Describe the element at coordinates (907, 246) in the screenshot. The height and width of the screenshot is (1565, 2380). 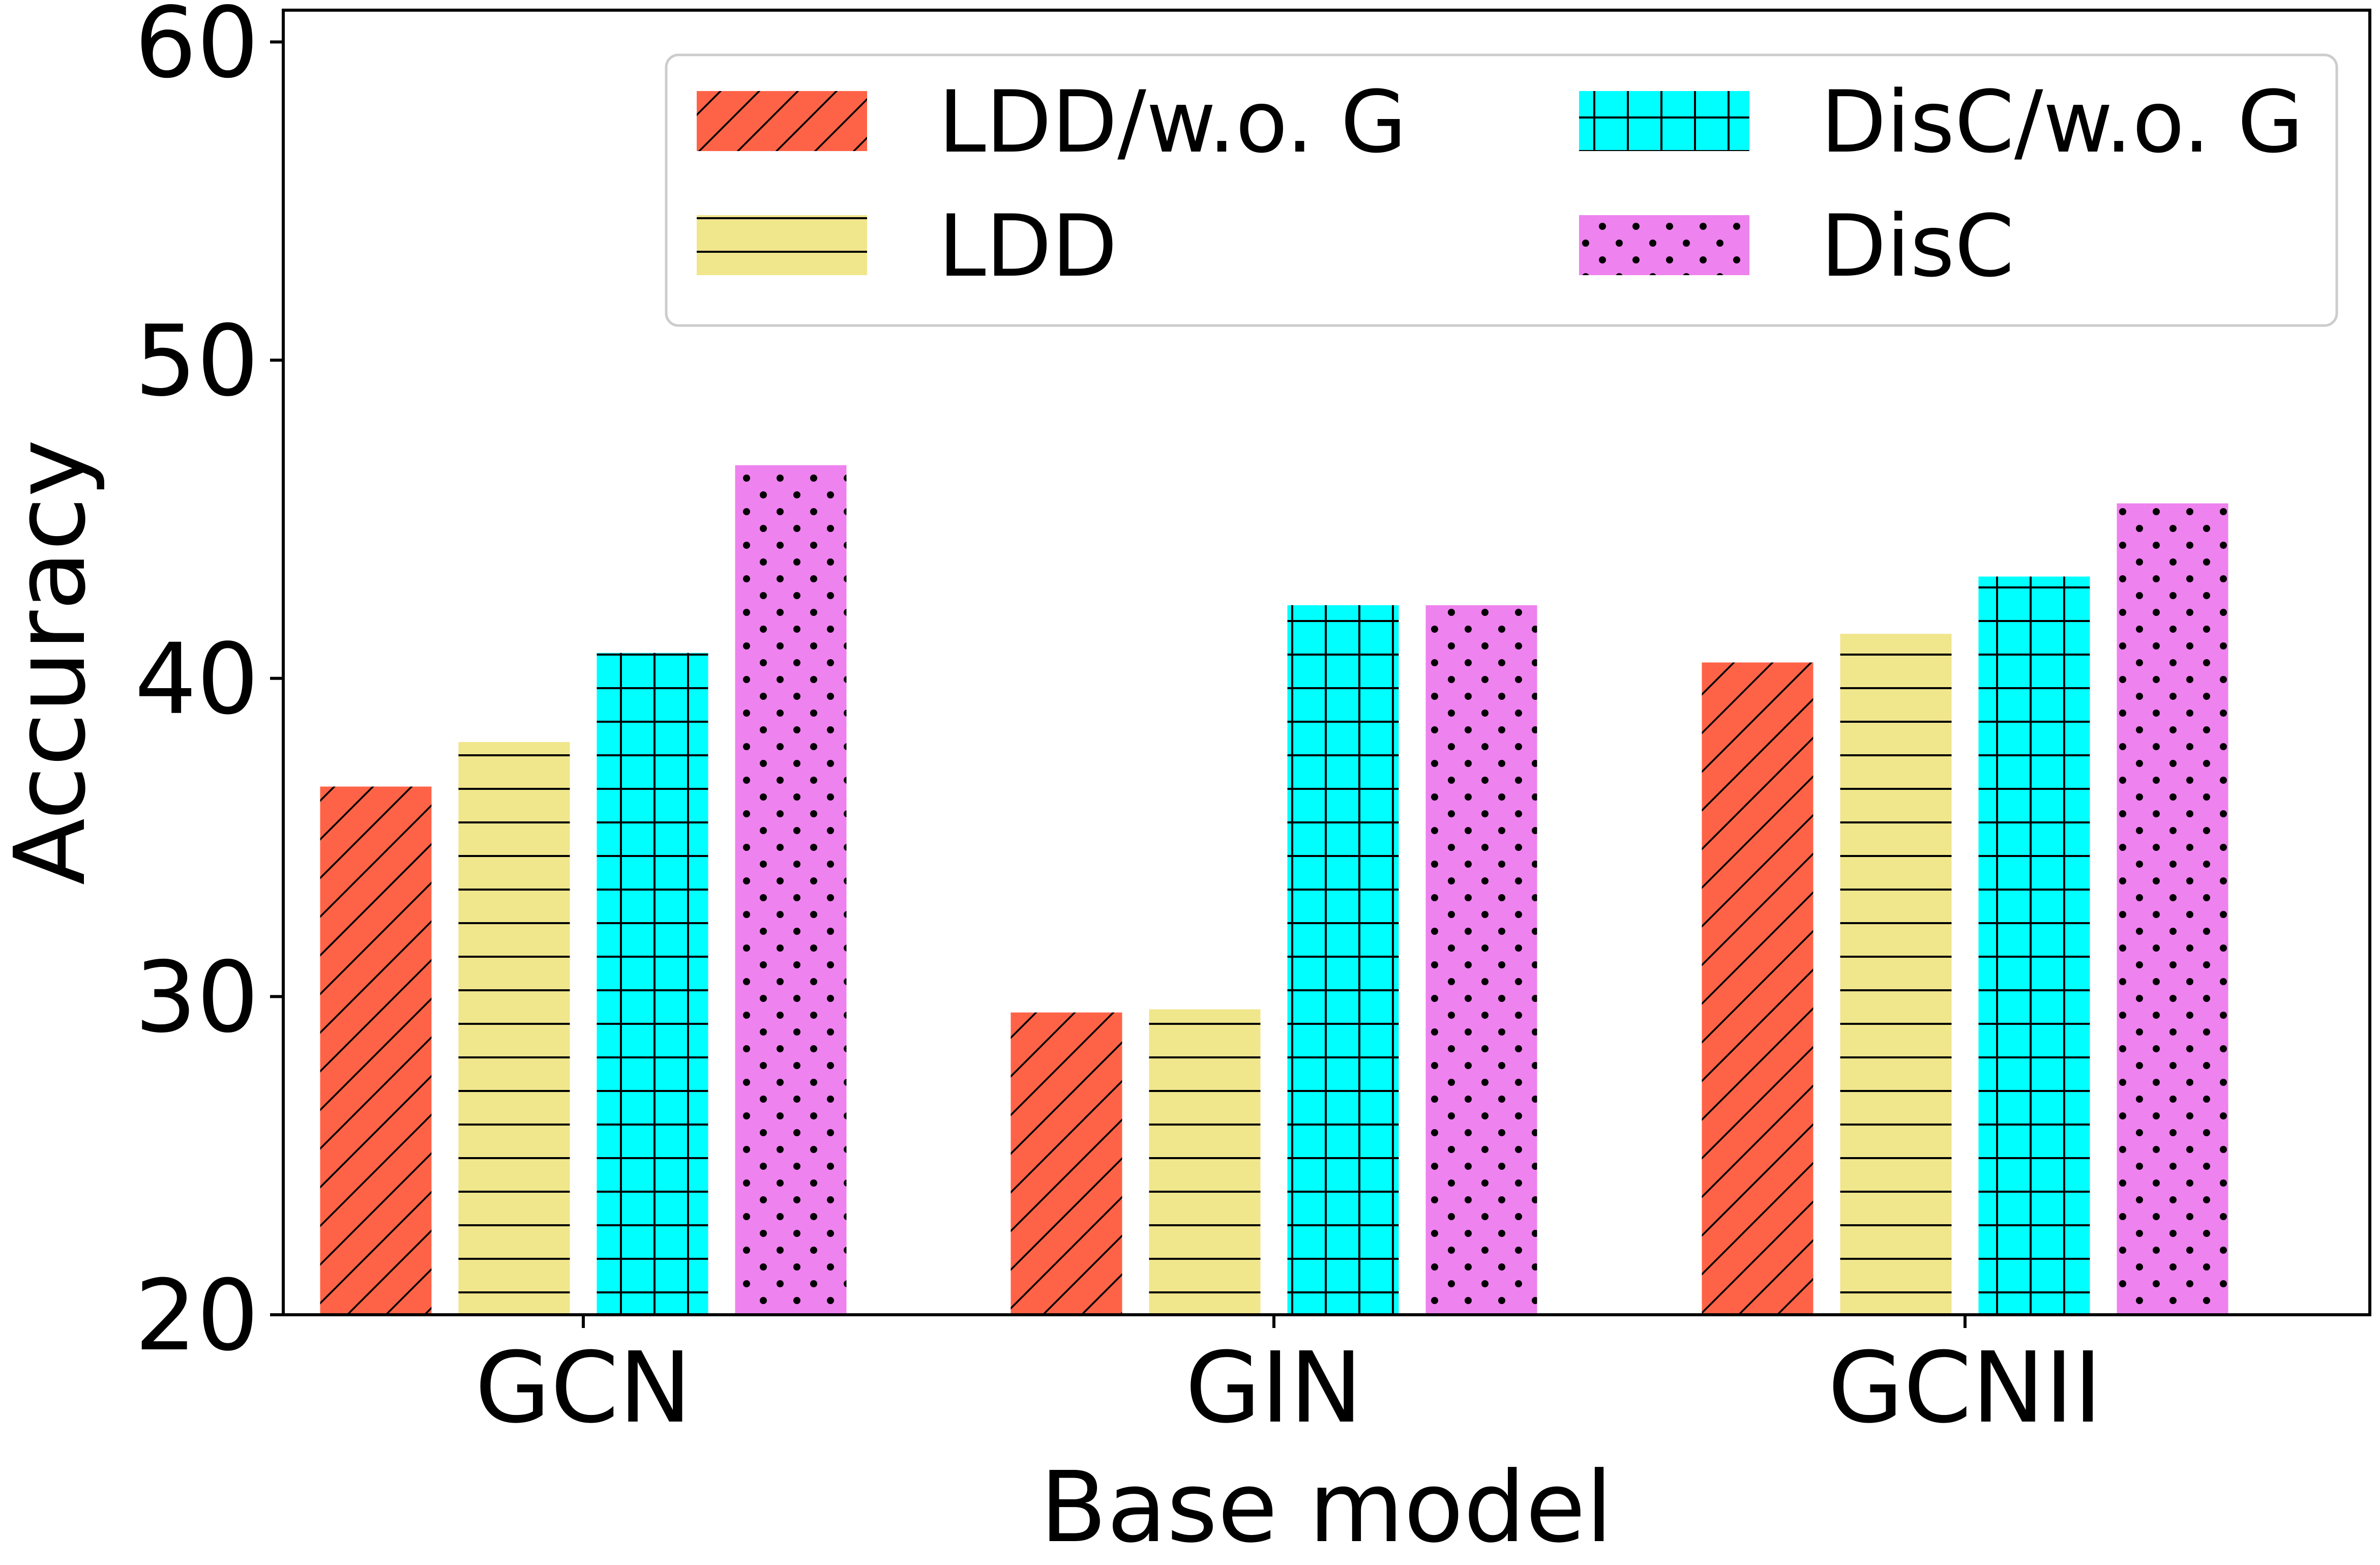
I see `legend-entry-ldd: LDD` at that location.